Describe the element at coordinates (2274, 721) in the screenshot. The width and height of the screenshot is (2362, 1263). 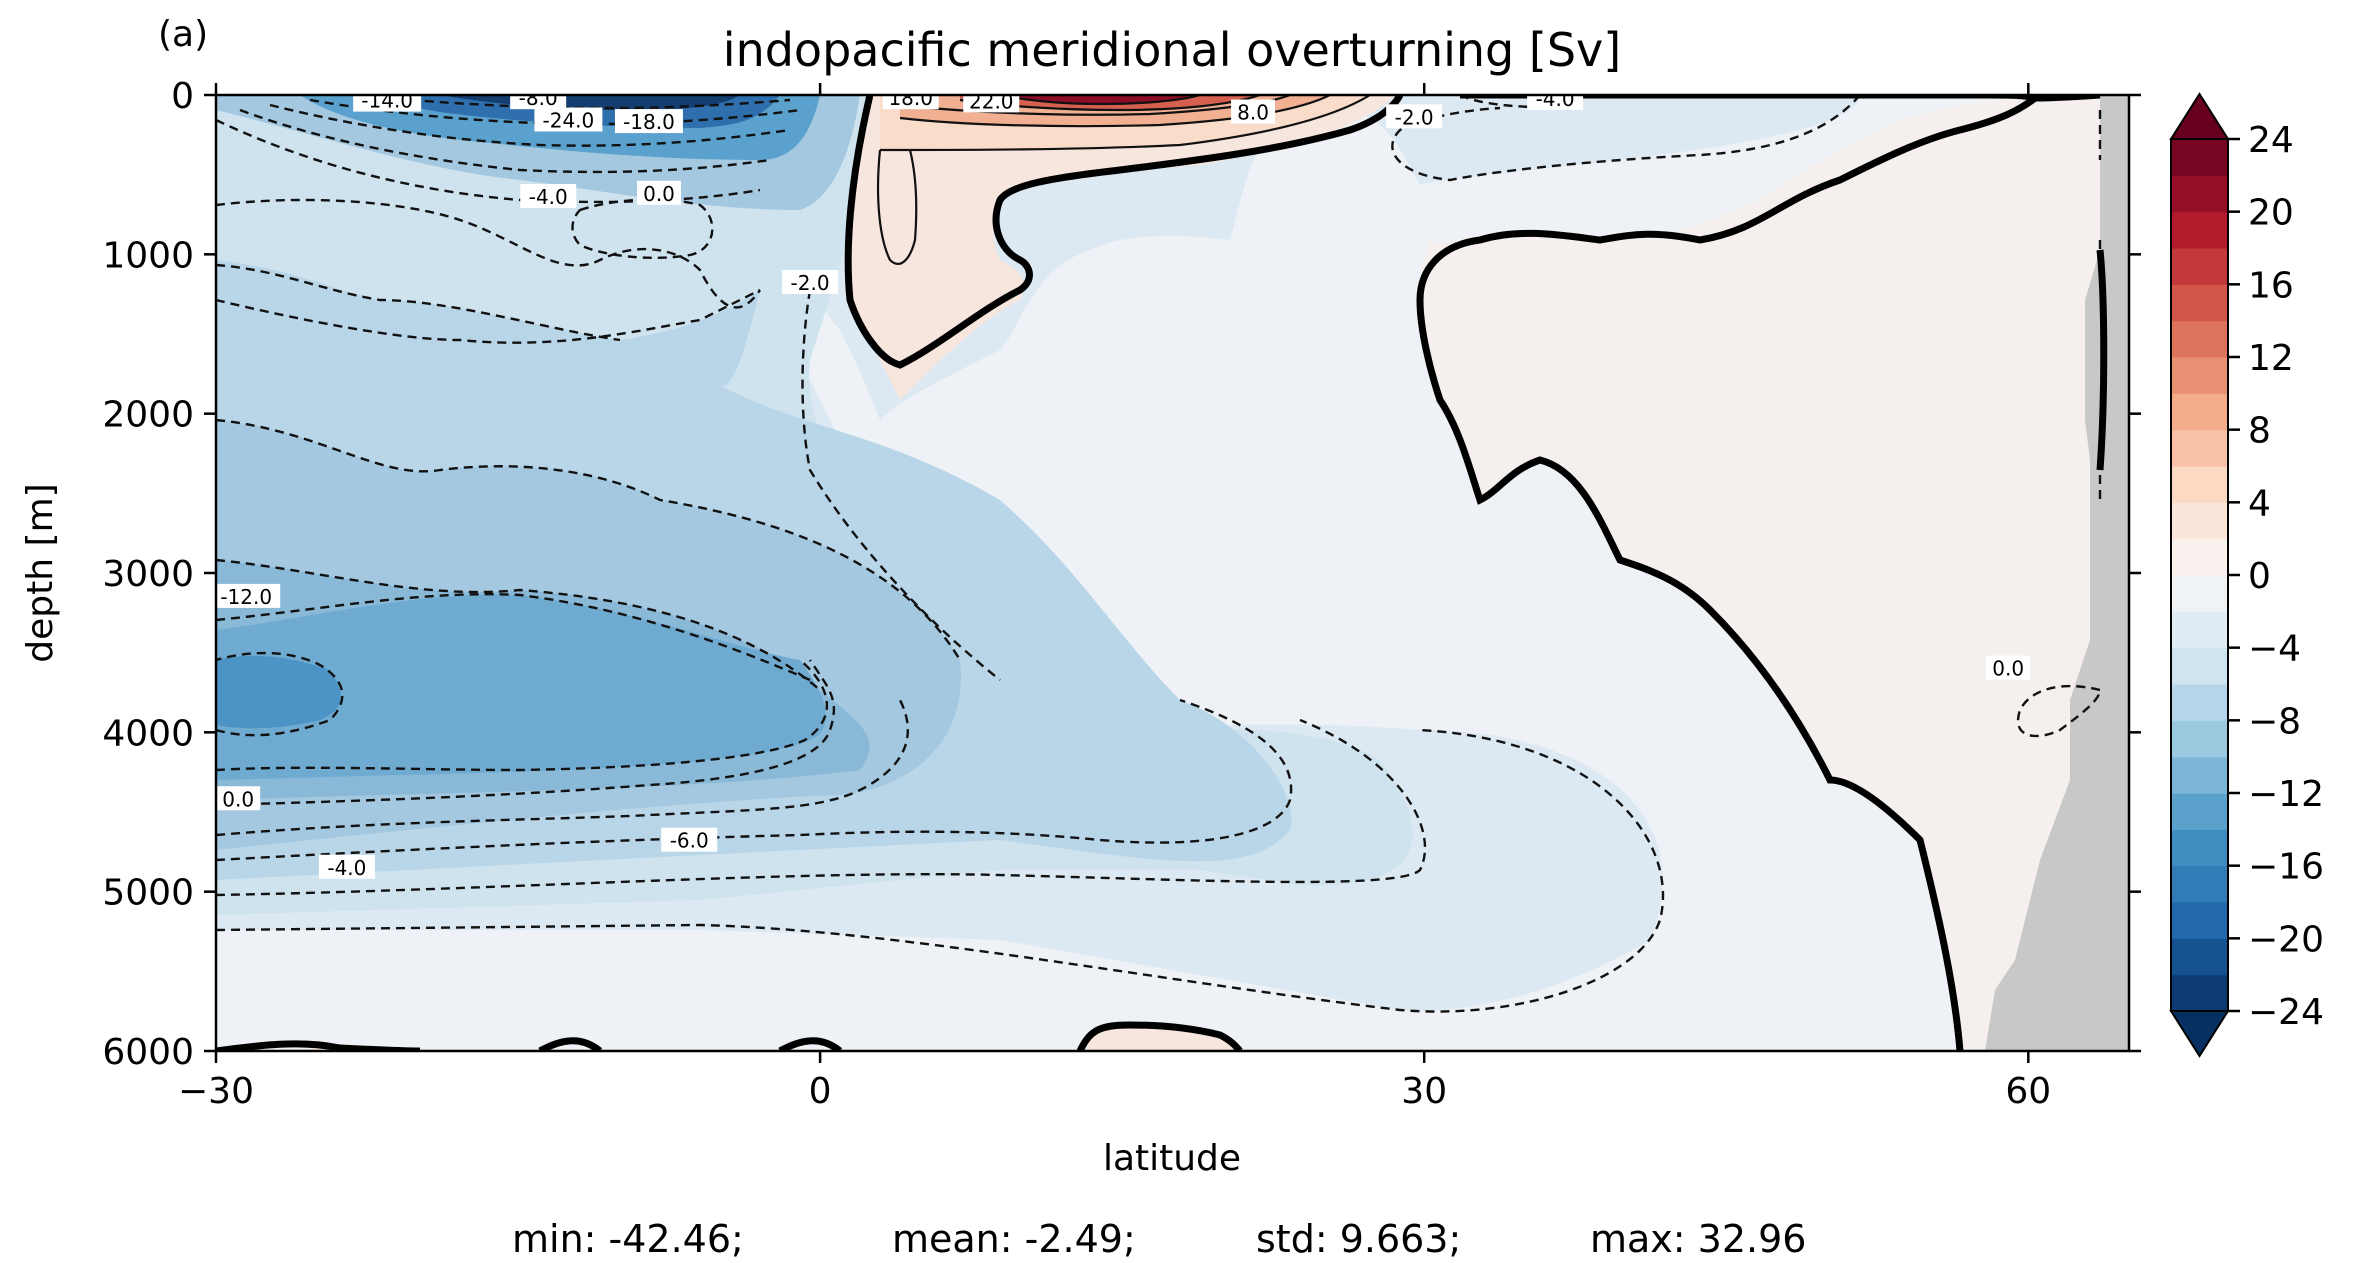
I see `colorbar-tick-label: −8` at that location.